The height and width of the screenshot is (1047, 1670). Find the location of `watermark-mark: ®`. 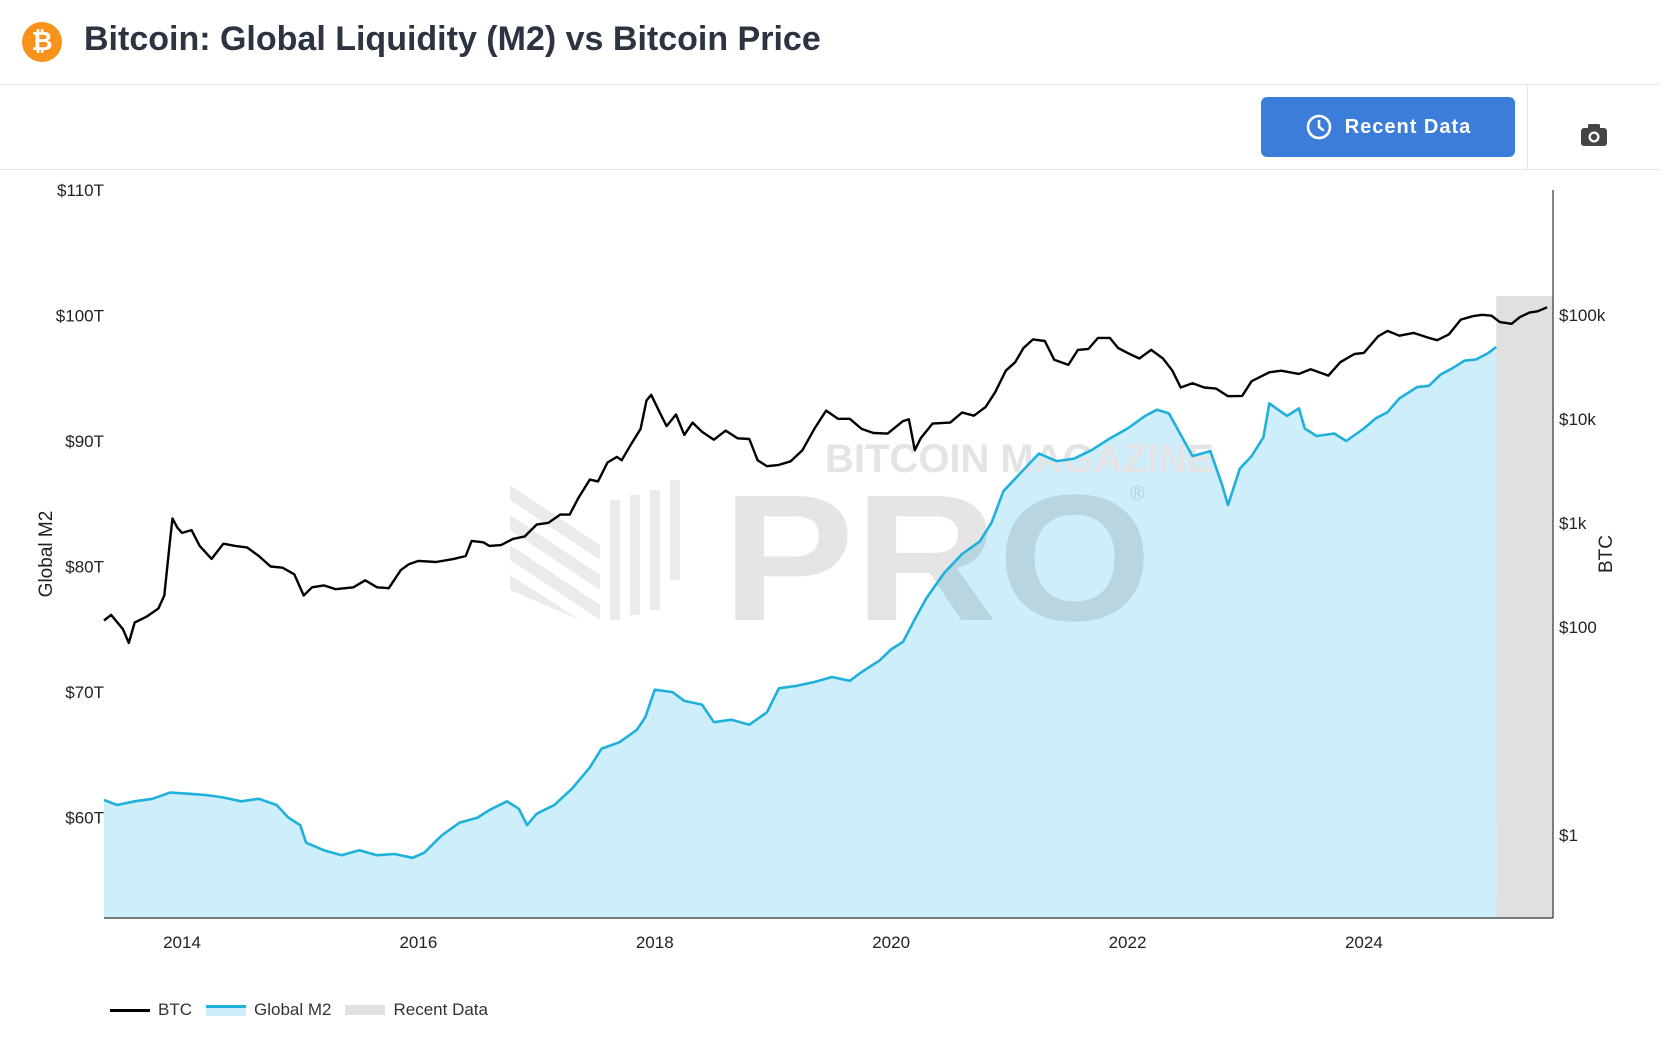

watermark-mark: ® is located at coordinates (1137, 494).